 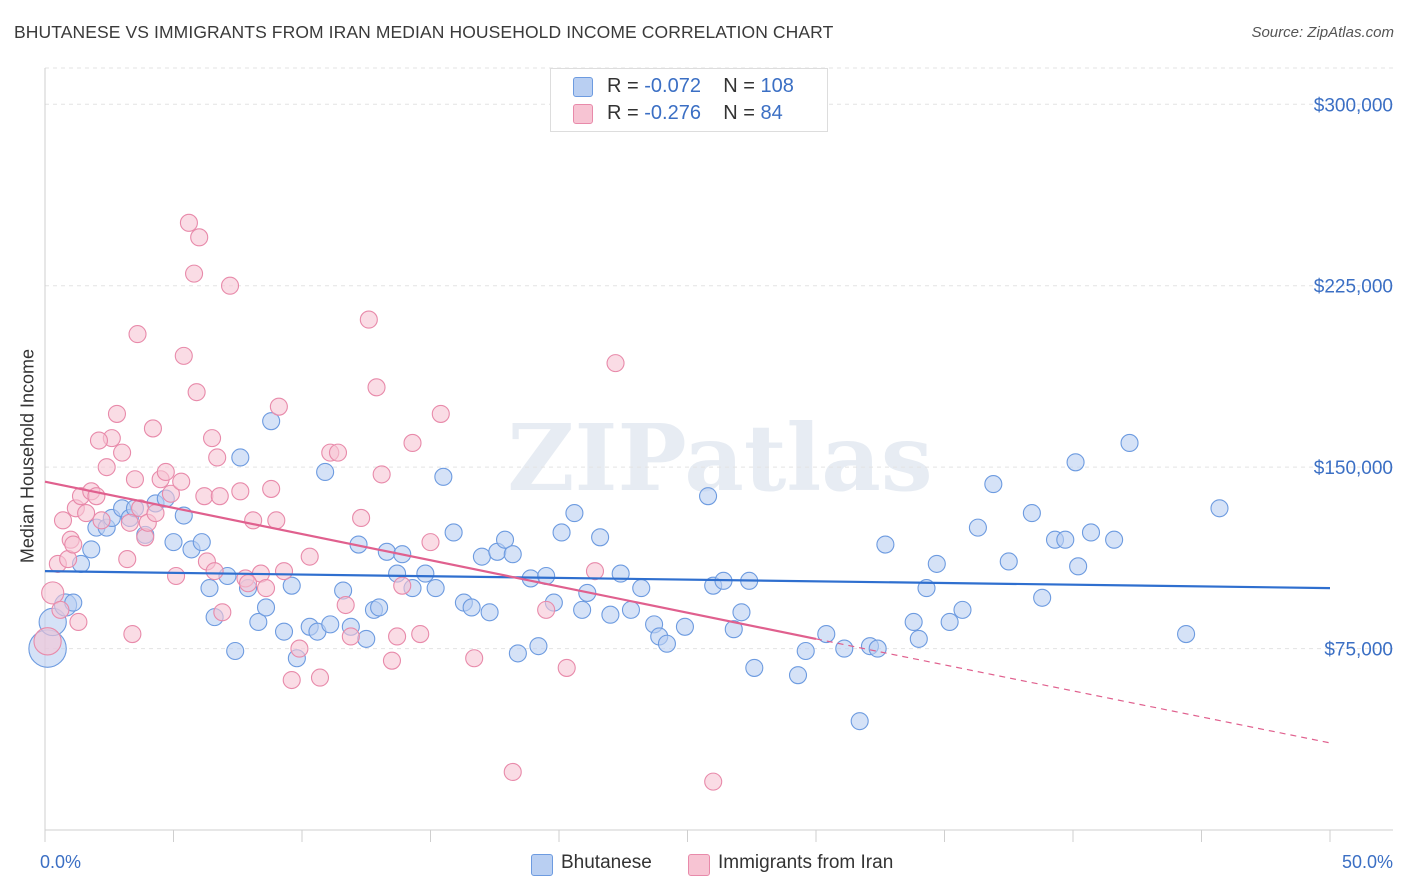 What do you see at coordinates (719, 458) in the screenshot?
I see `watermark: ZIPatlas` at bounding box center [719, 458].